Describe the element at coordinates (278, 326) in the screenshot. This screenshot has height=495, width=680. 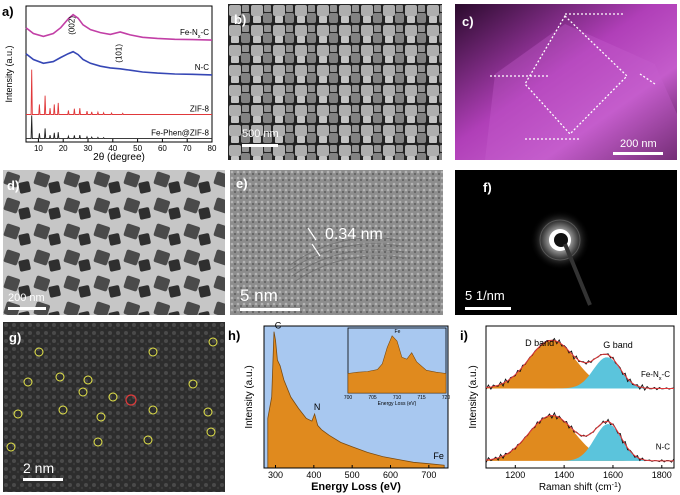
I see `edge-label: C` at that location.